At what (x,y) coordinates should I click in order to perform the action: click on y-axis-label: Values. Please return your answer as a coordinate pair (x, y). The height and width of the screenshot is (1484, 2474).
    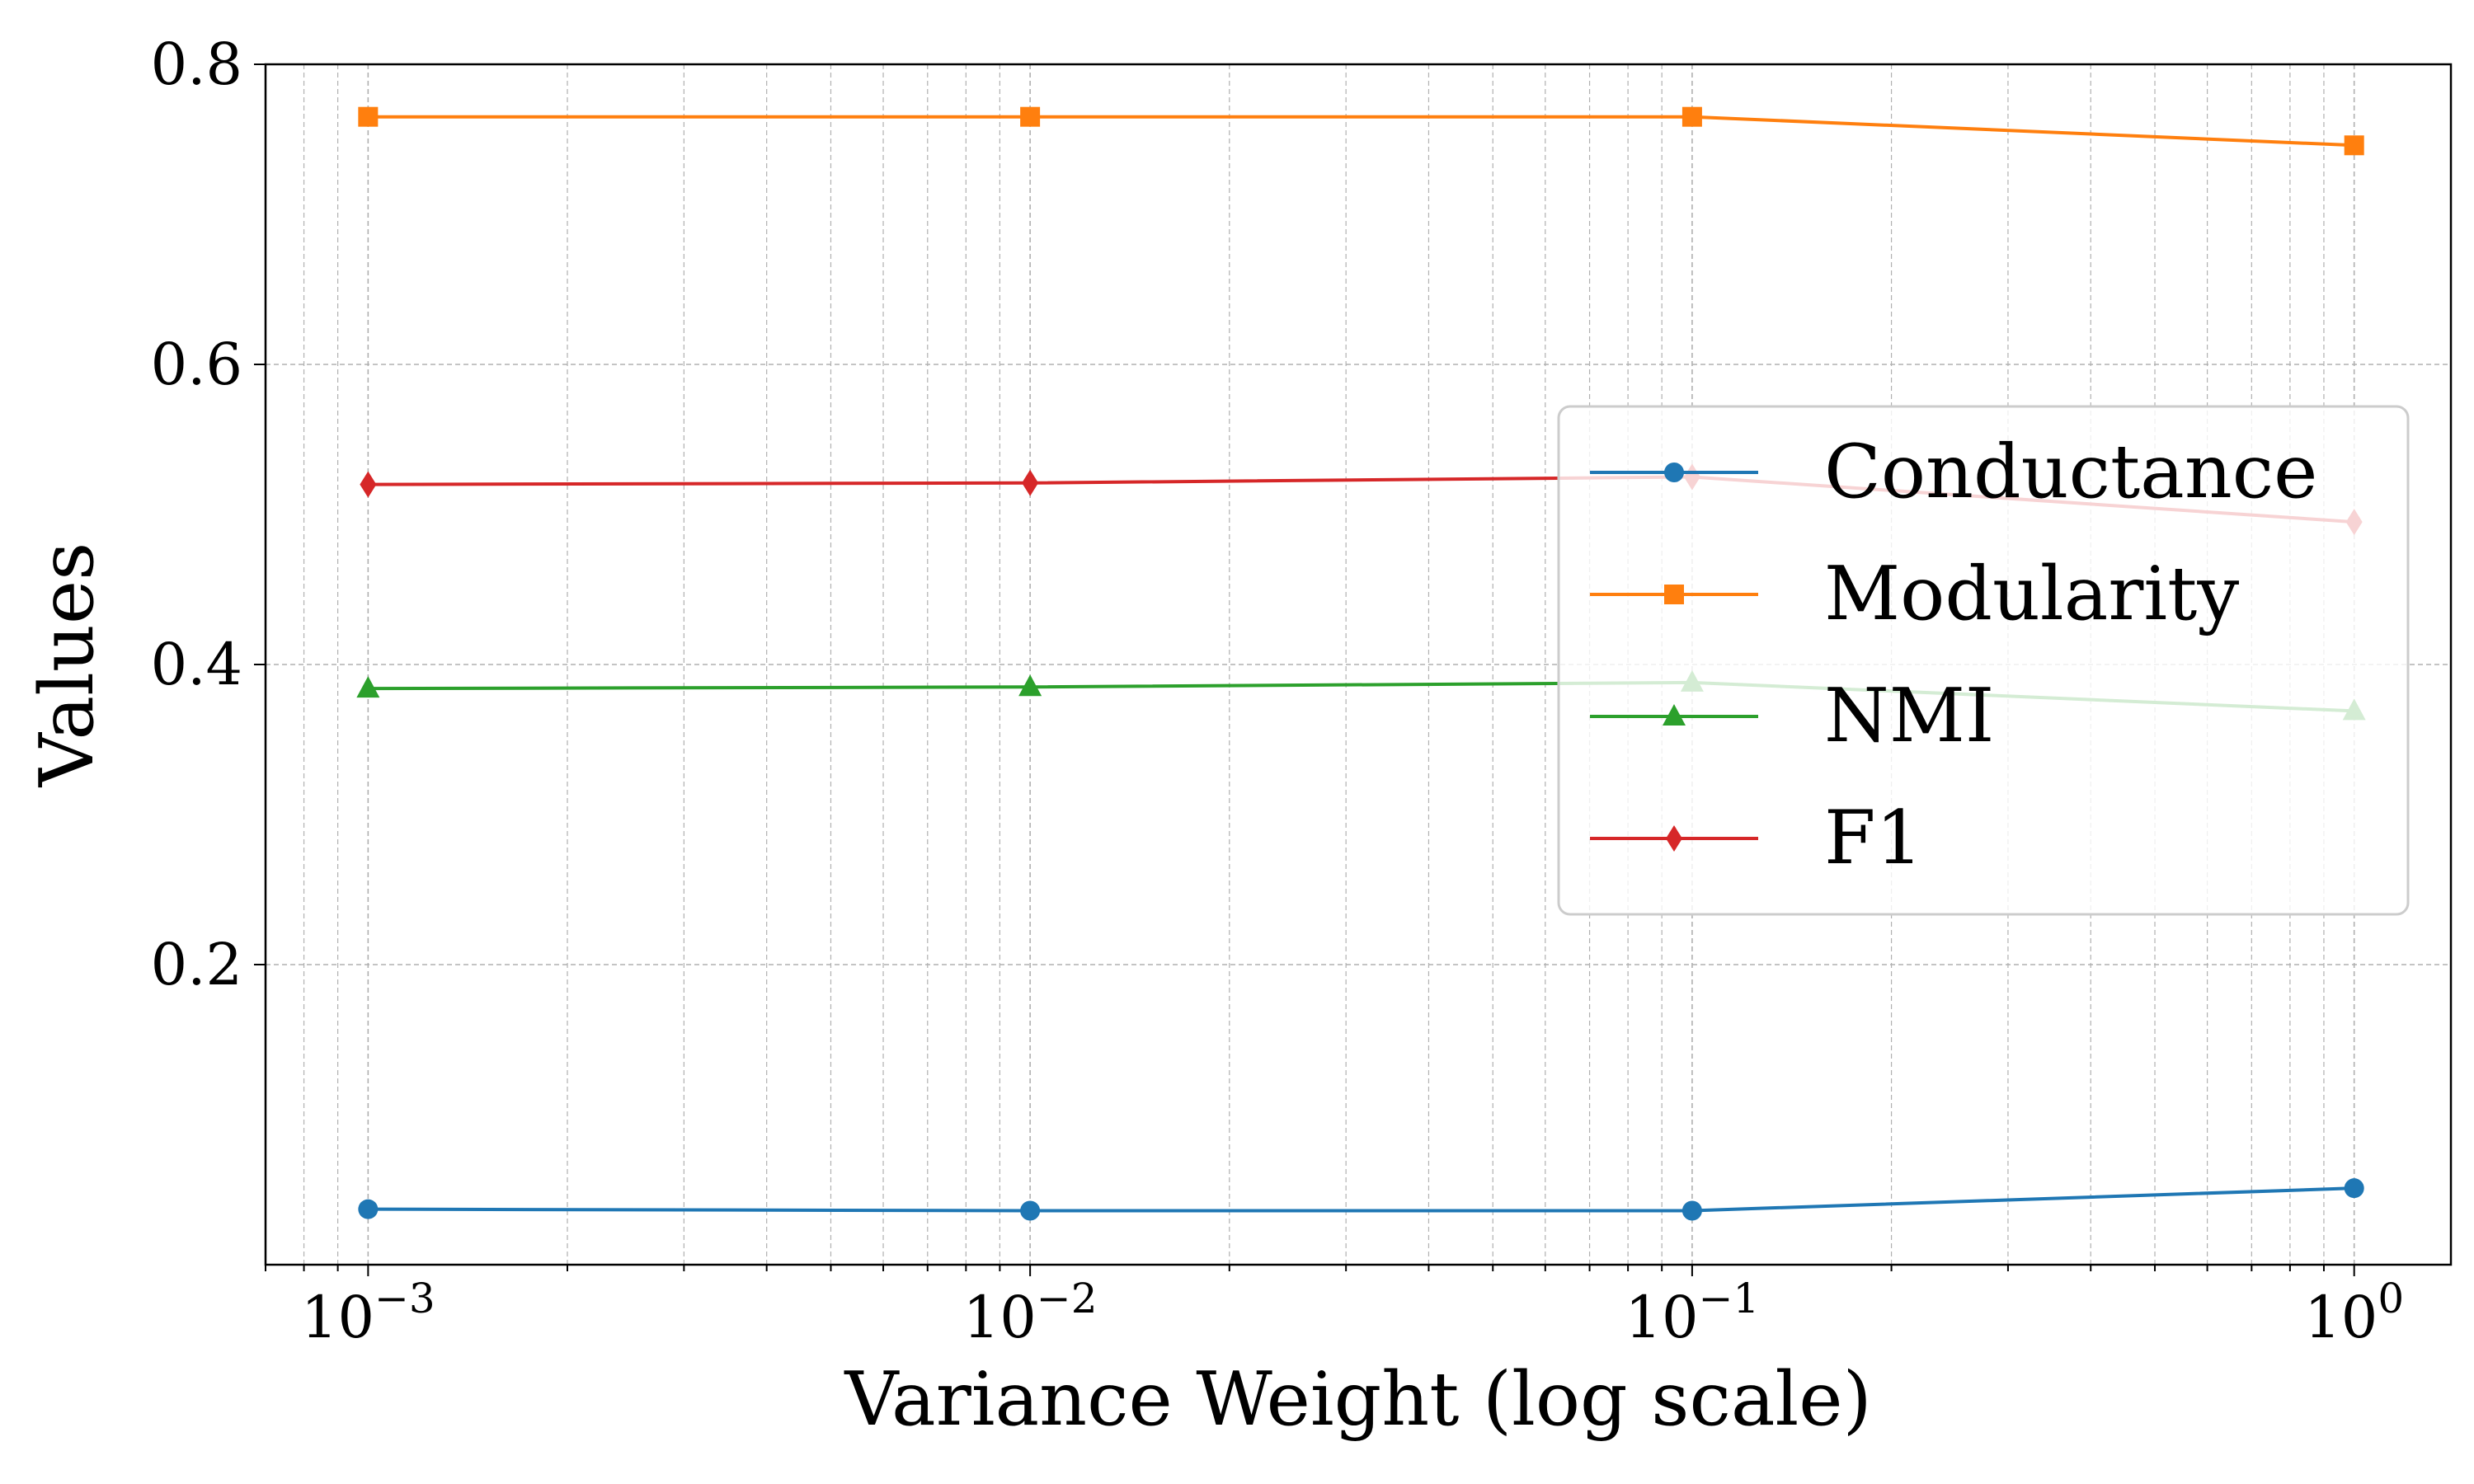
    Looking at the image, I should click on (67, 665).